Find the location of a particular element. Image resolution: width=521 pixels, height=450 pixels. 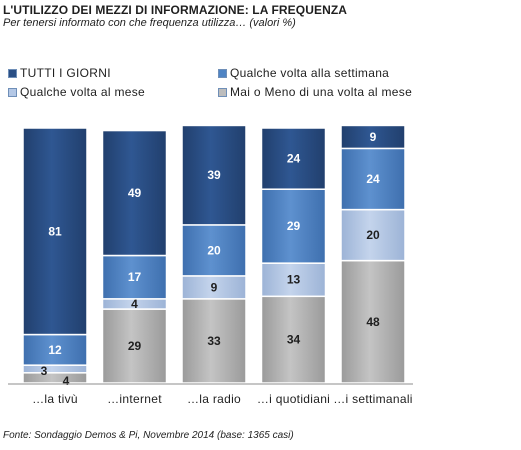

data-label: 13 is located at coordinates (294, 280).